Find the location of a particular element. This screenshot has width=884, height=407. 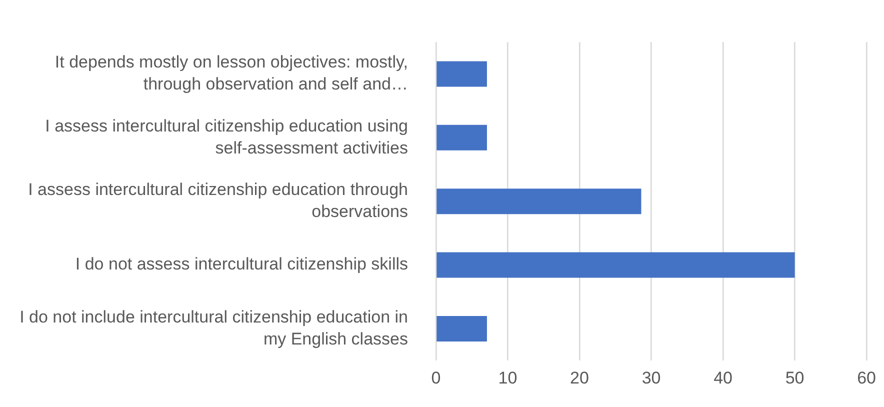

y-tick-label: I assess intercultural citizenship education using self-assessment activities is located at coordinates (226, 137).